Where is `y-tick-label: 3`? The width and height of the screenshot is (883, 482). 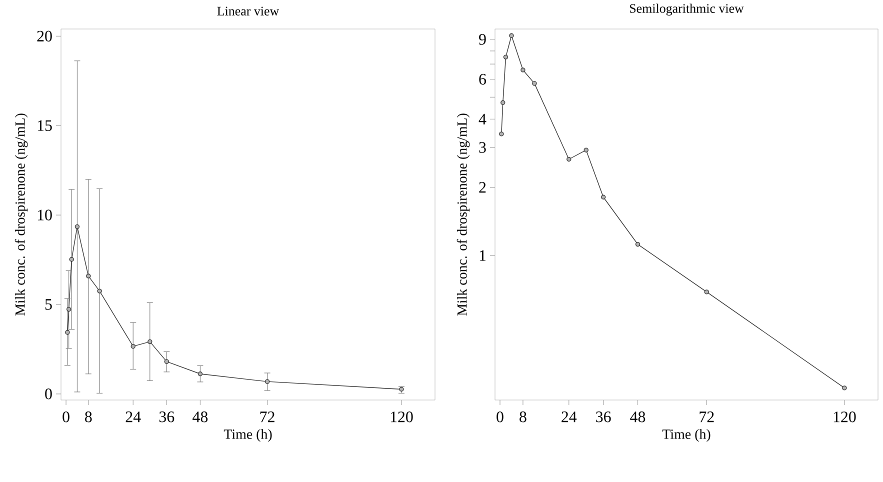 y-tick-label: 3 is located at coordinates (482, 147).